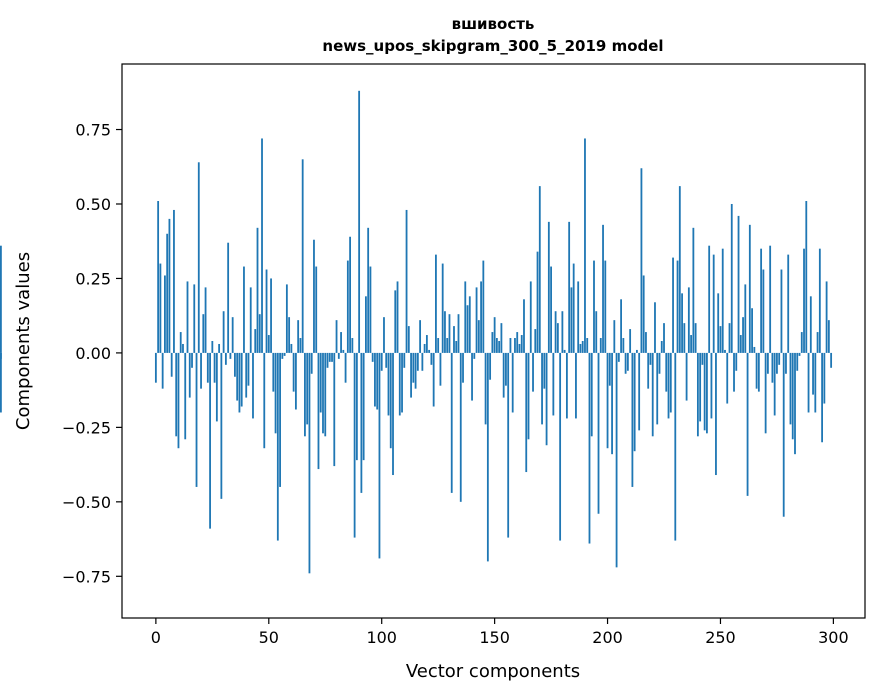 The height and width of the screenshot is (696, 880). I want to click on y-tick-label: 0.00, so click(93, 353).